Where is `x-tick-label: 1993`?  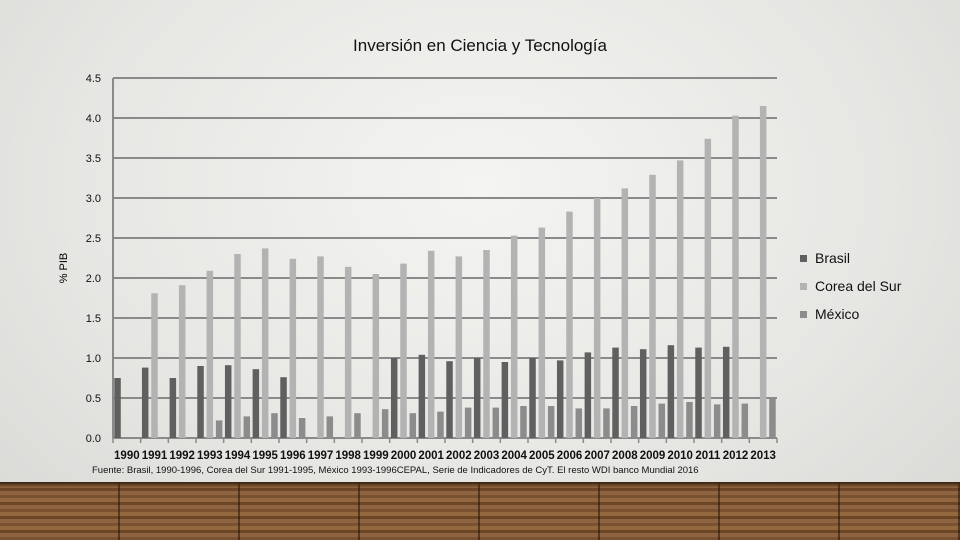 x-tick-label: 1993 is located at coordinates (210, 456).